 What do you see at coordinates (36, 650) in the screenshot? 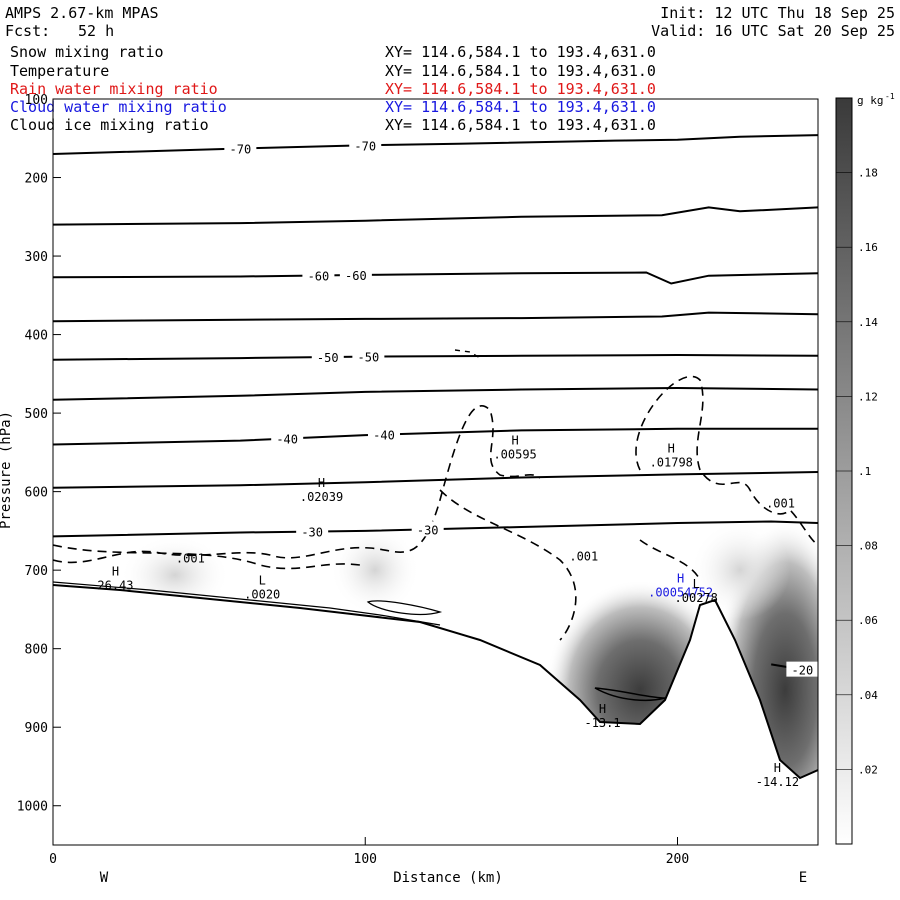
I see `y-tick-label: 800` at bounding box center [36, 650].